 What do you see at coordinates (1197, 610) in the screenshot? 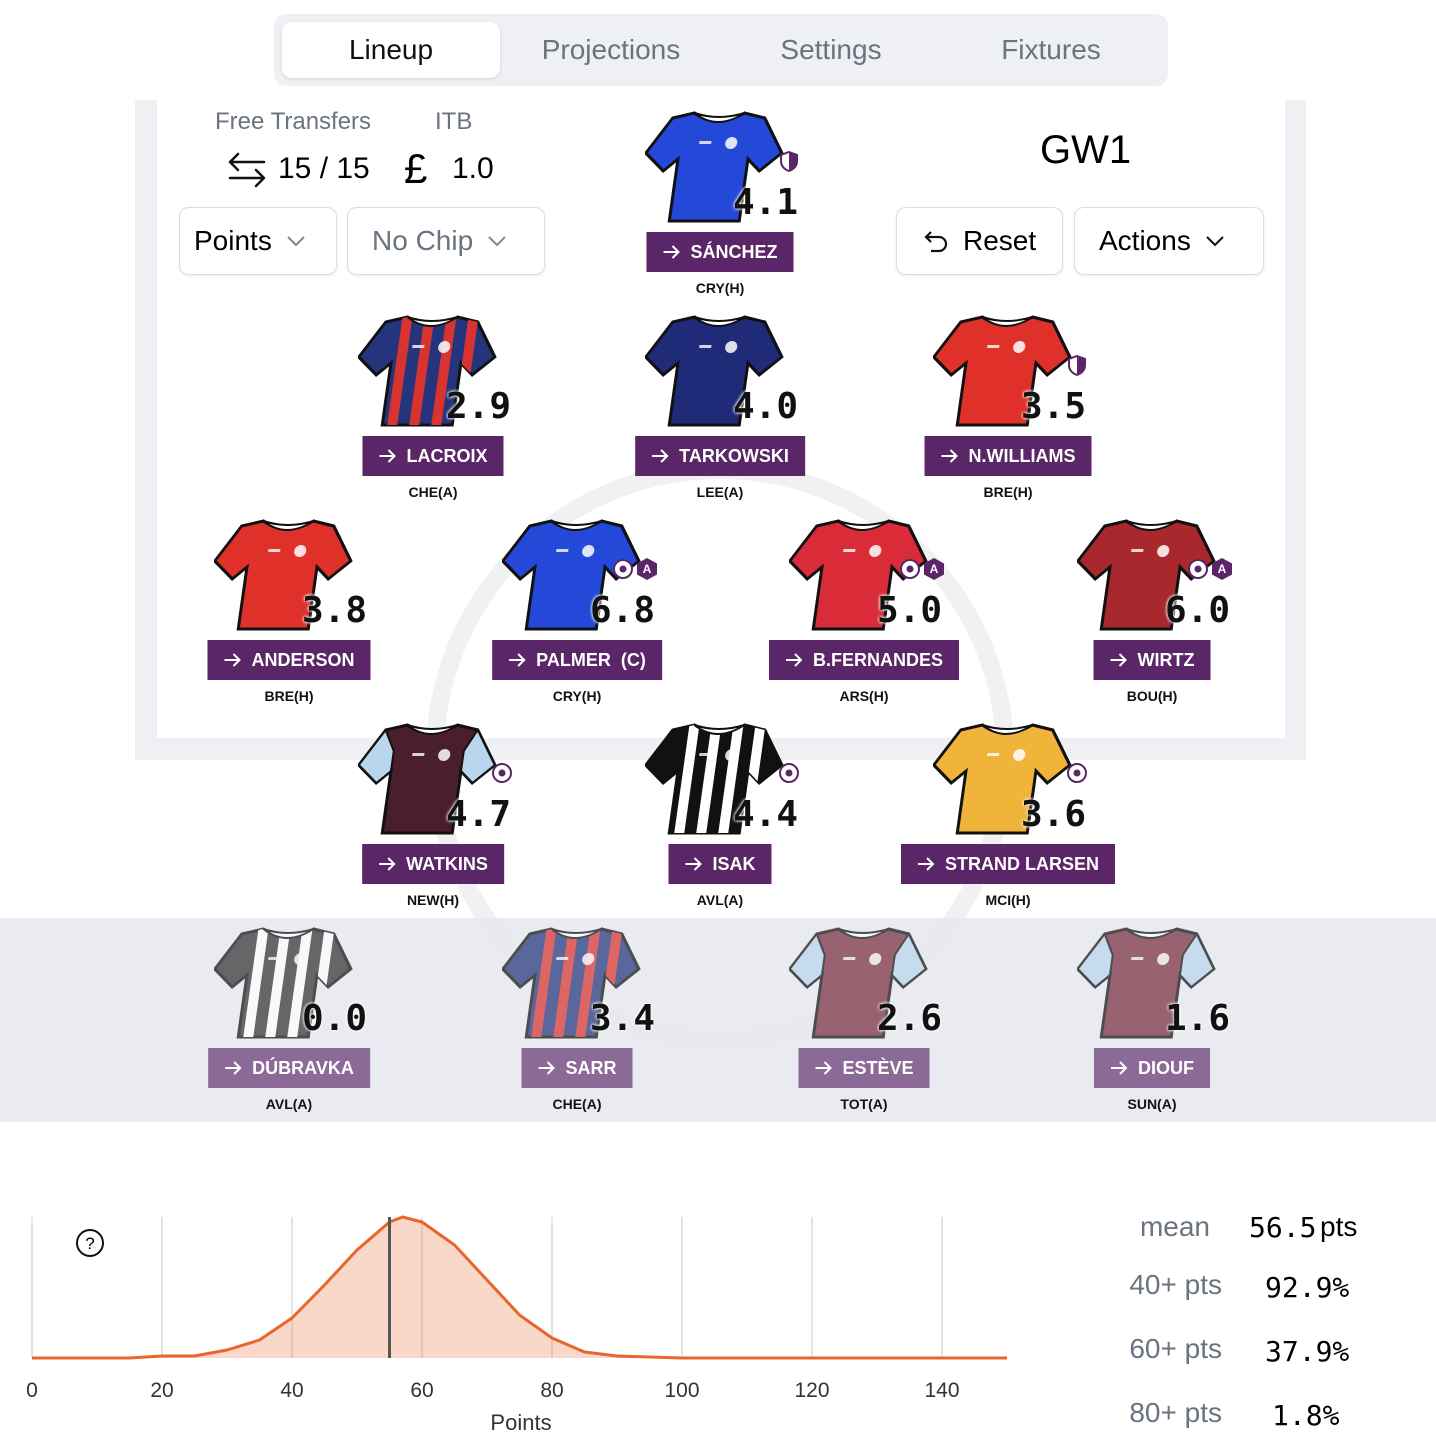
I see `player-points: 6.0` at bounding box center [1197, 610].